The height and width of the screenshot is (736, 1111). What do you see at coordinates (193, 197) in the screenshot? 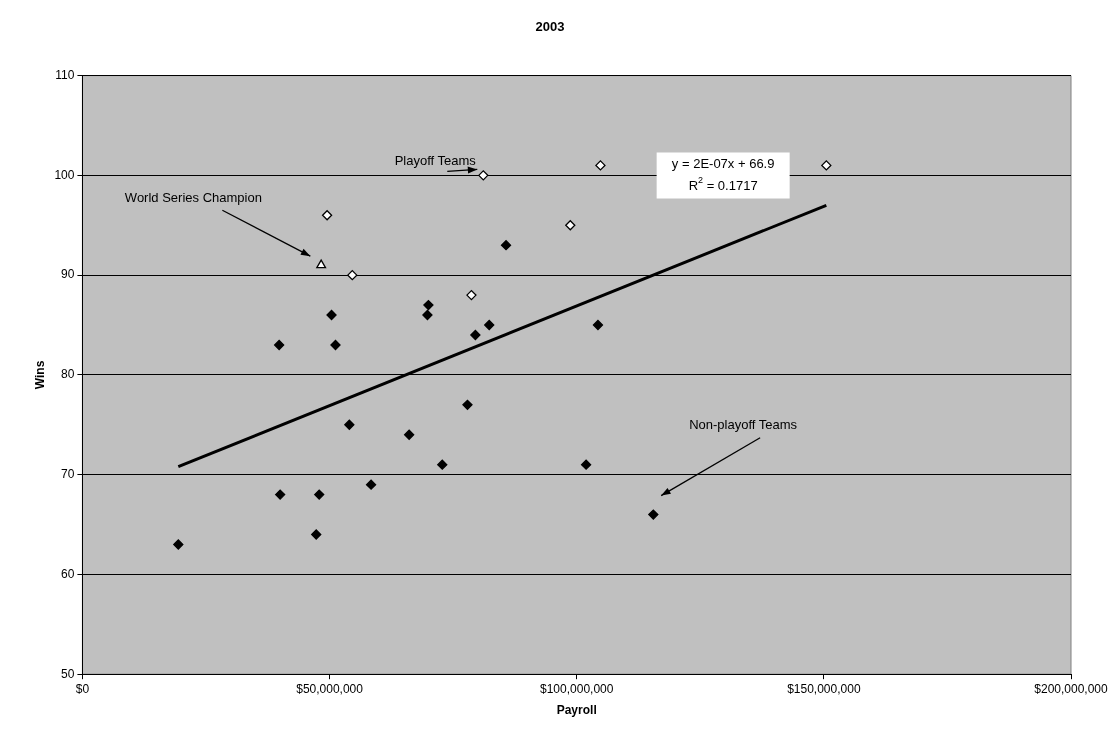
I see `annotation: World Series Champion` at bounding box center [193, 197].